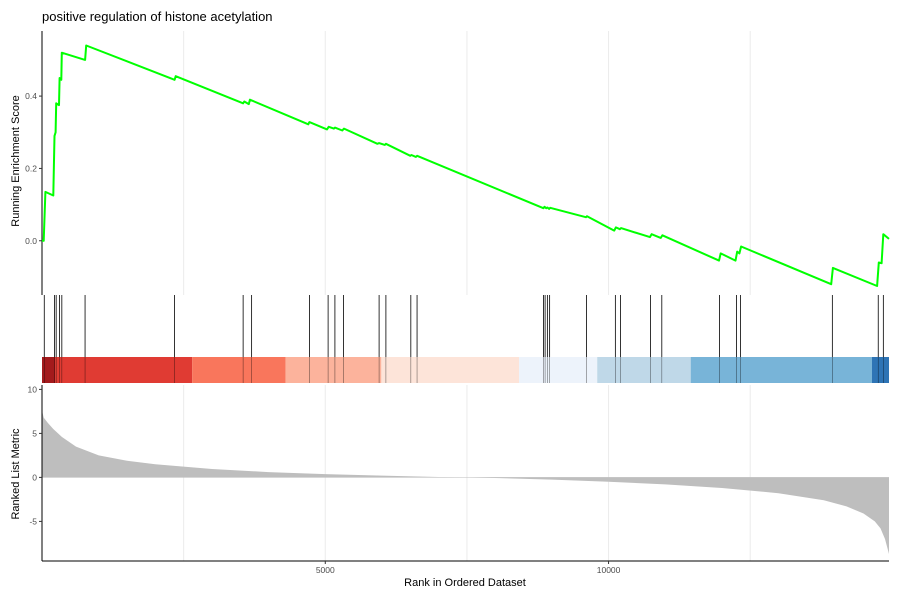 This screenshot has height=600, width=900. Describe the element at coordinates (465, 583) in the screenshot. I see `x-axis-title: Rank in Ordered Dataset` at that location.